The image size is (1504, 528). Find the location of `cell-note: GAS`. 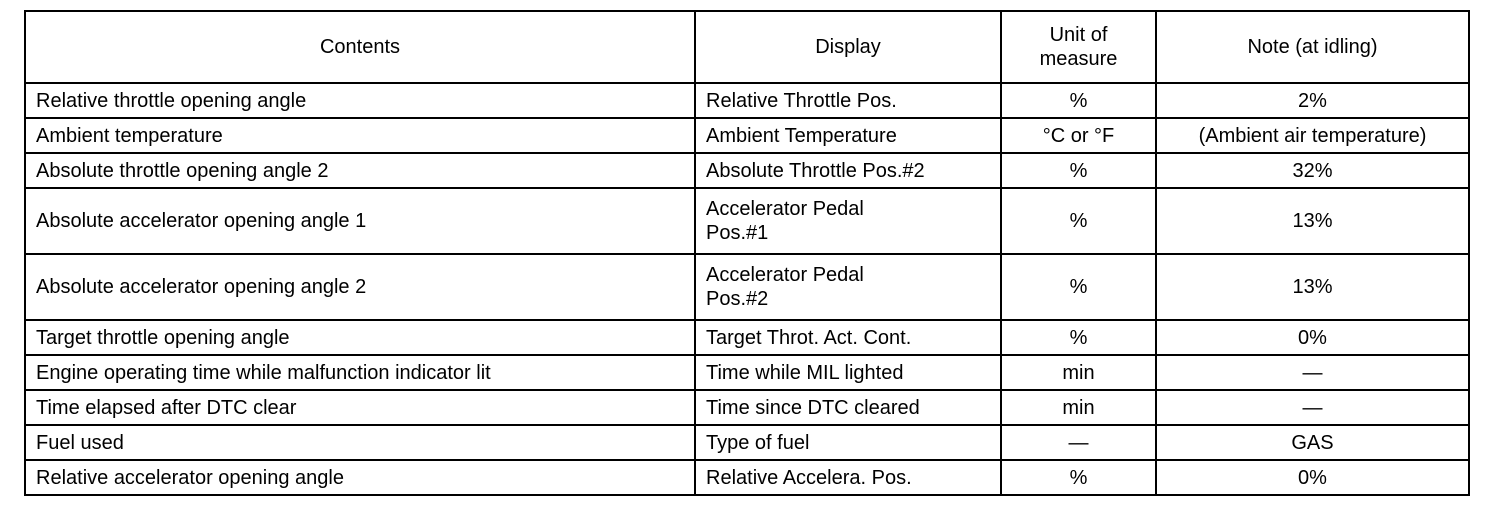

cell-note: GAS is located at coordinates (1312, 442).